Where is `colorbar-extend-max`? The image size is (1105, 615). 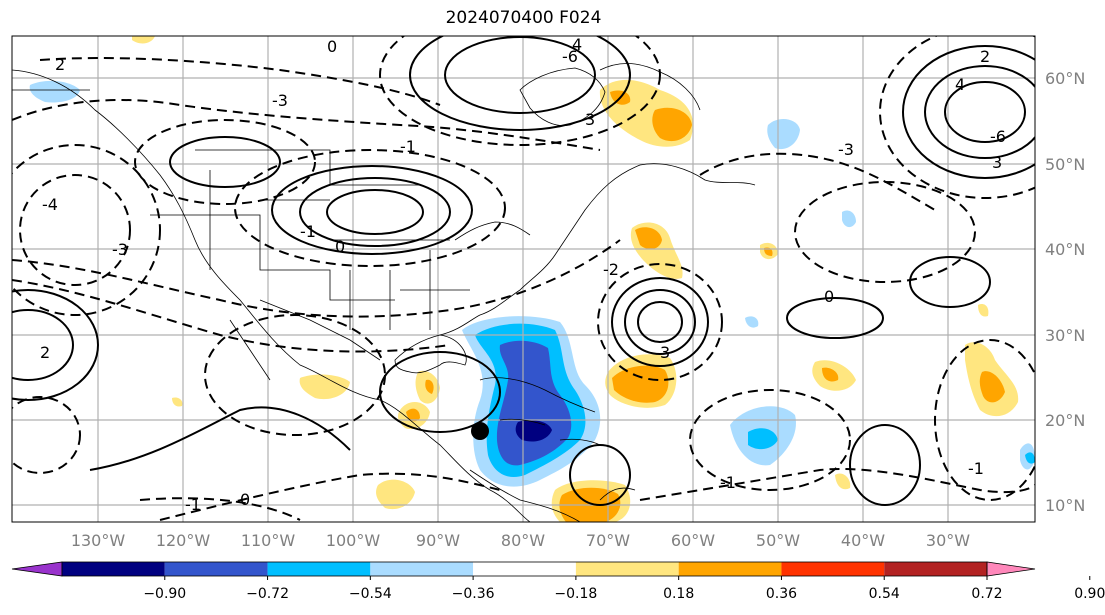 colorbar-extend-max is located at coordinates (1011, 569).